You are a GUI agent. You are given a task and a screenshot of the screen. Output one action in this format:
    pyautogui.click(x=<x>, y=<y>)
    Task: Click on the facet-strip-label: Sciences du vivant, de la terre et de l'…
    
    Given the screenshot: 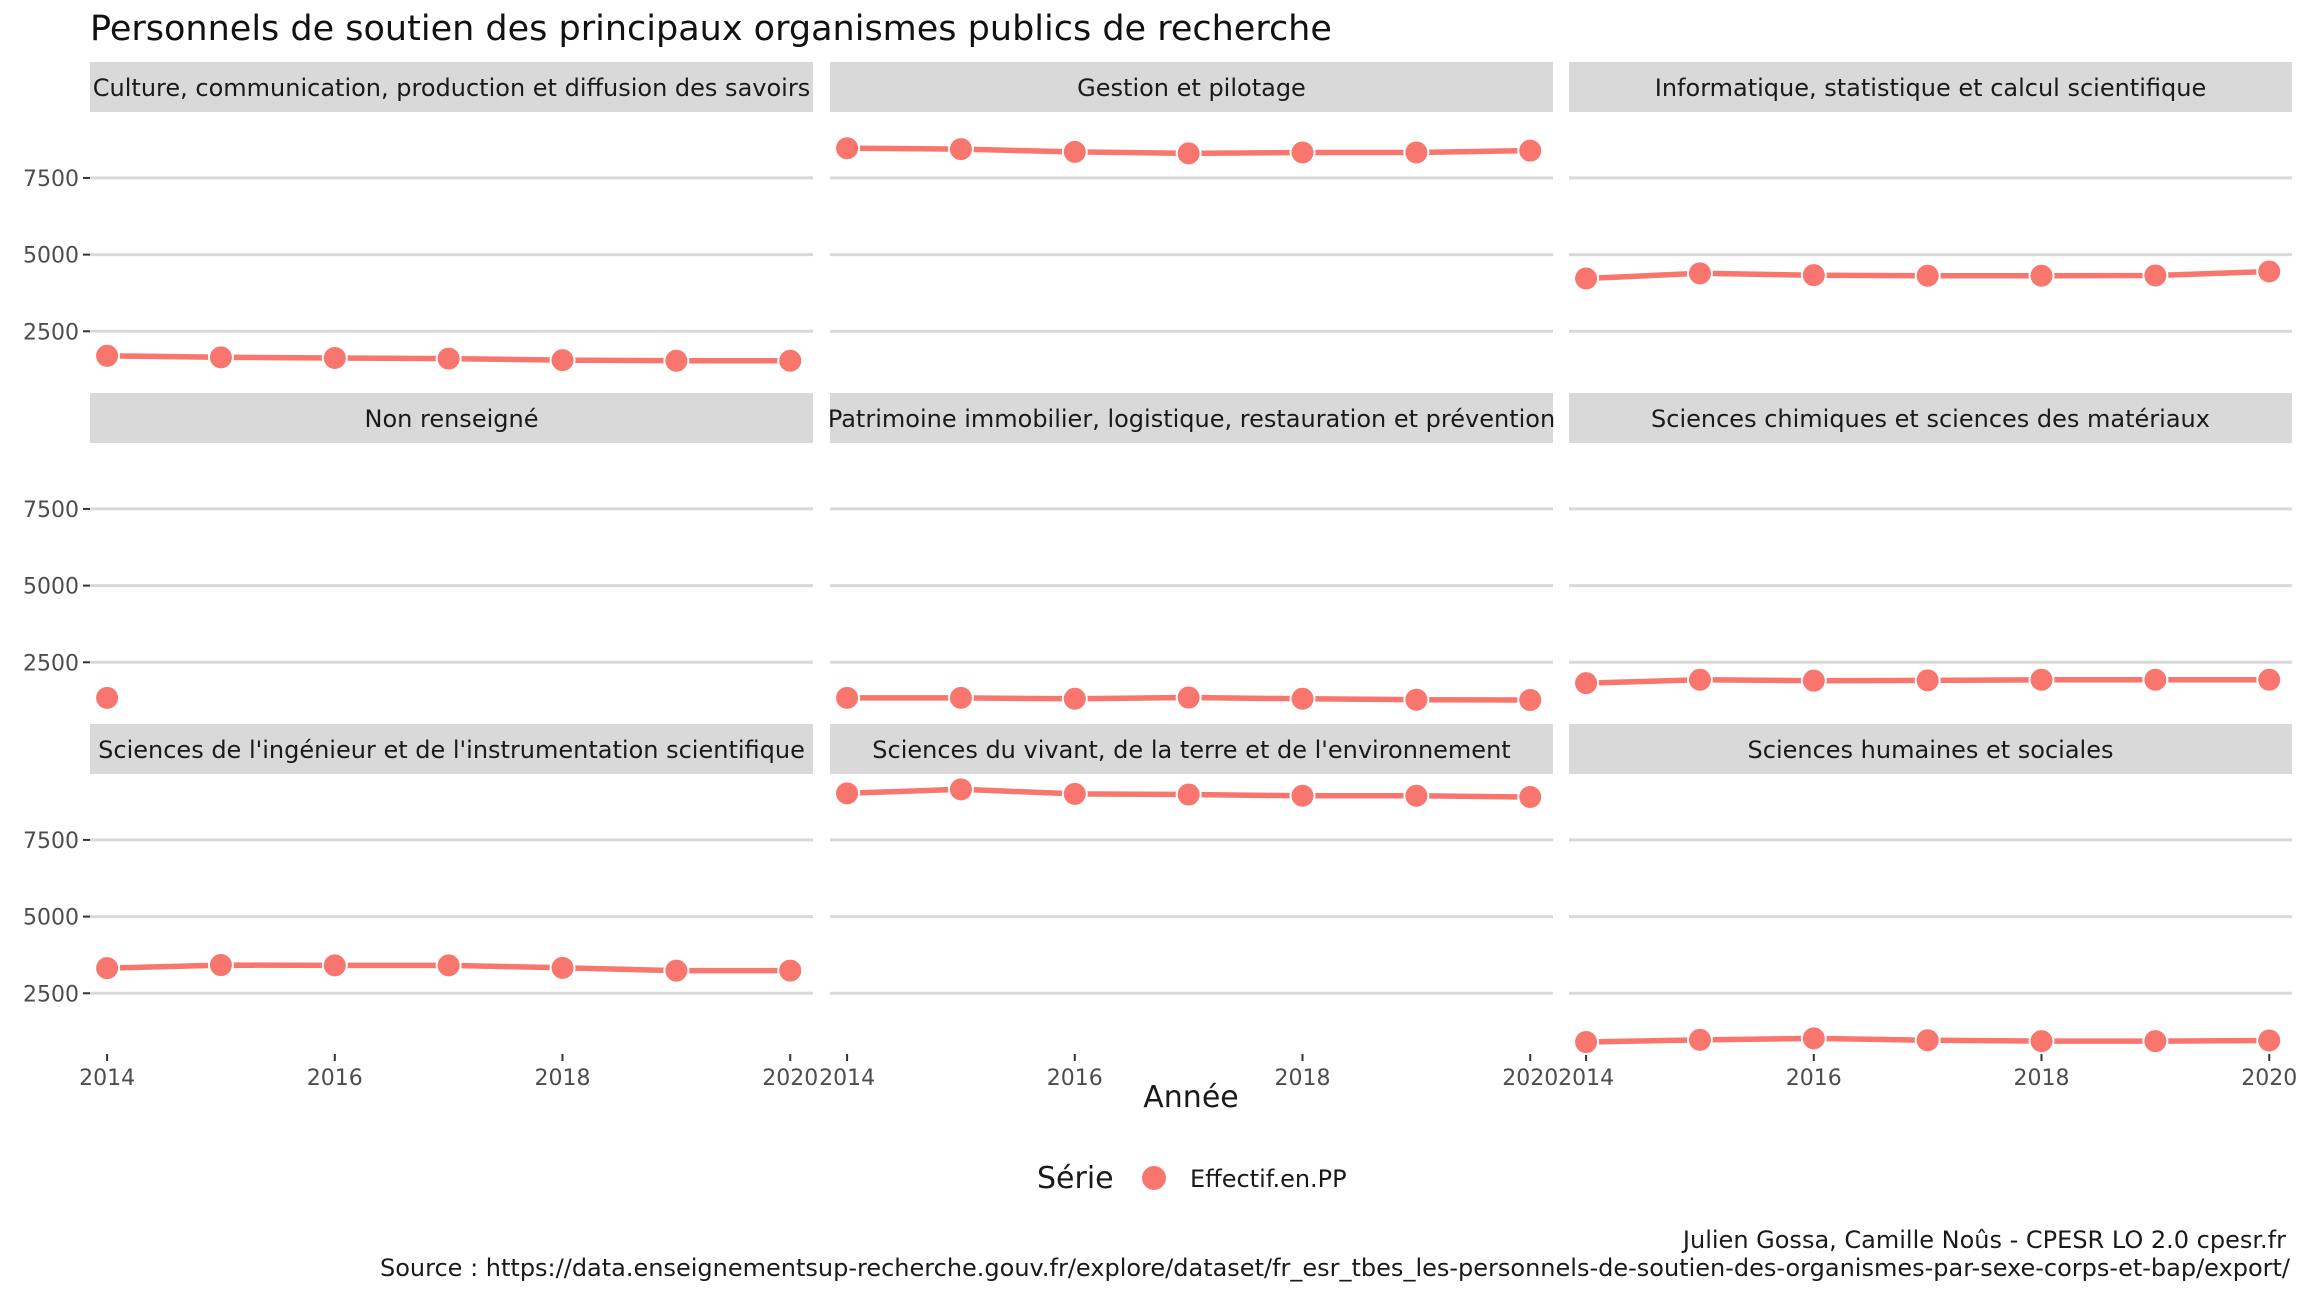 What is the action you would take?
    pyautogui.click(x=1191, y=750)
    